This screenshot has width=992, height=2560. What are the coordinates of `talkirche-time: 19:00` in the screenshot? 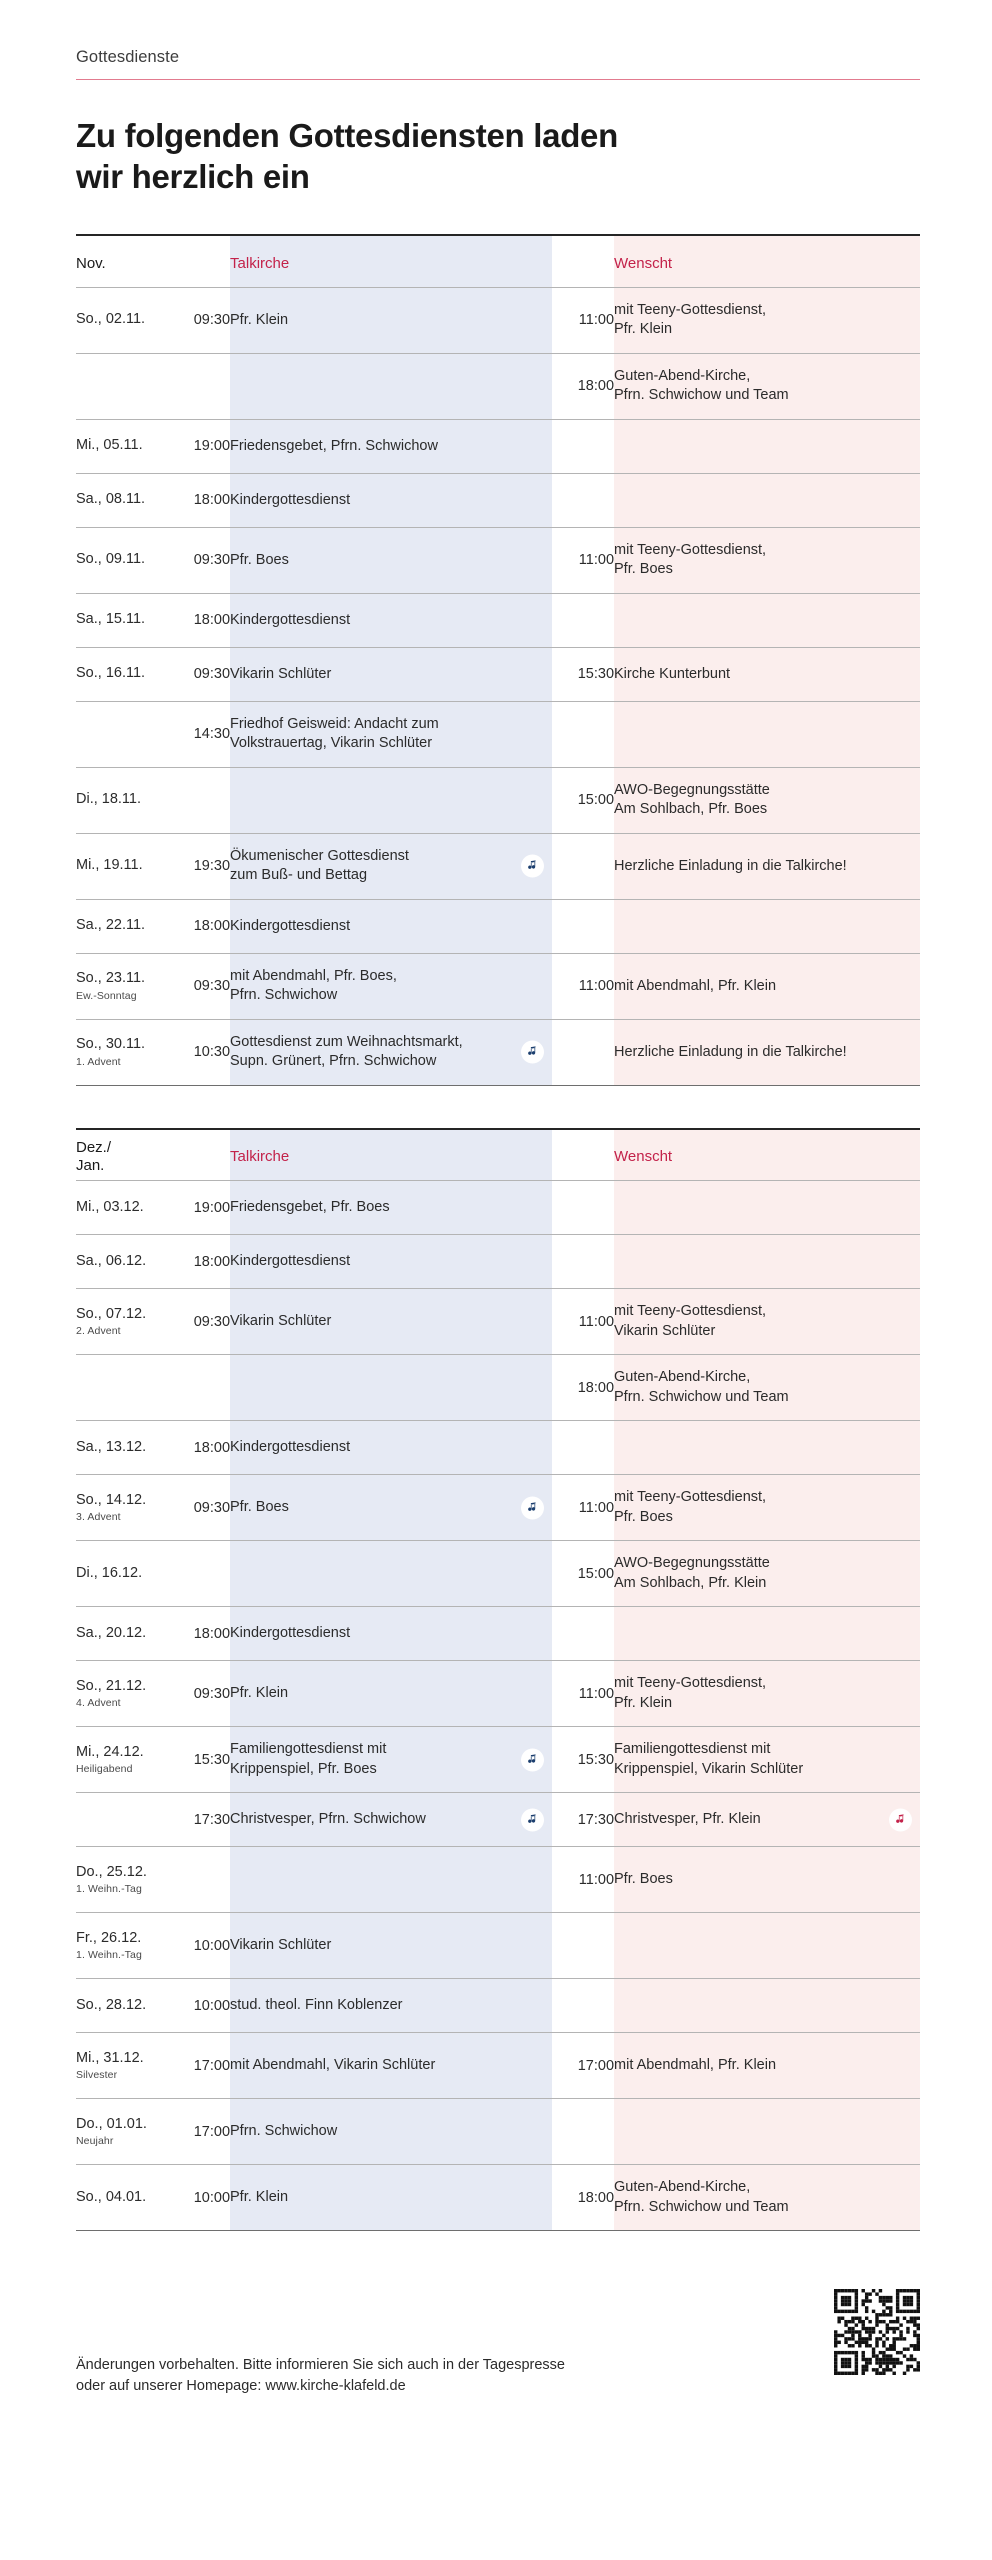 It's located at (200, 1207).